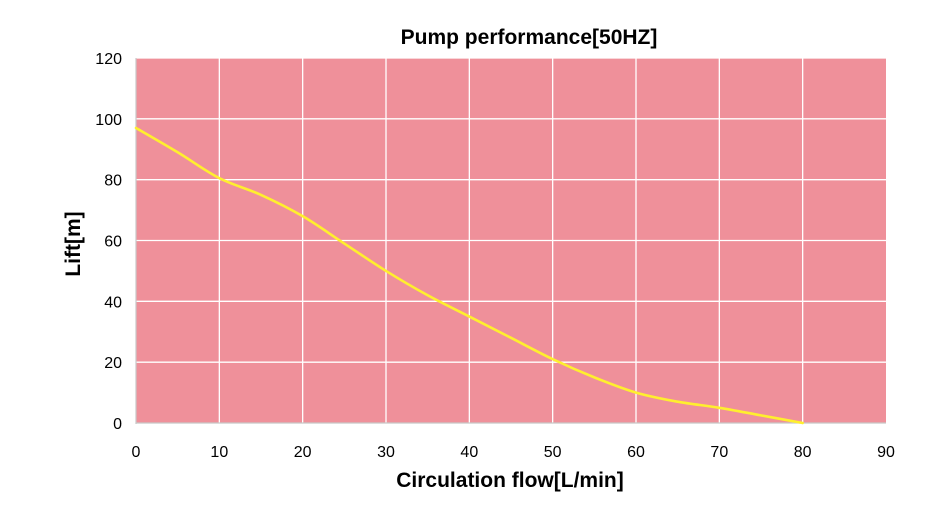 The height and width of the screenshot is (524, 951). Describe the element at coordinates (113, 302) in the screenshot. I see `y-tick-label: 40` at that location.